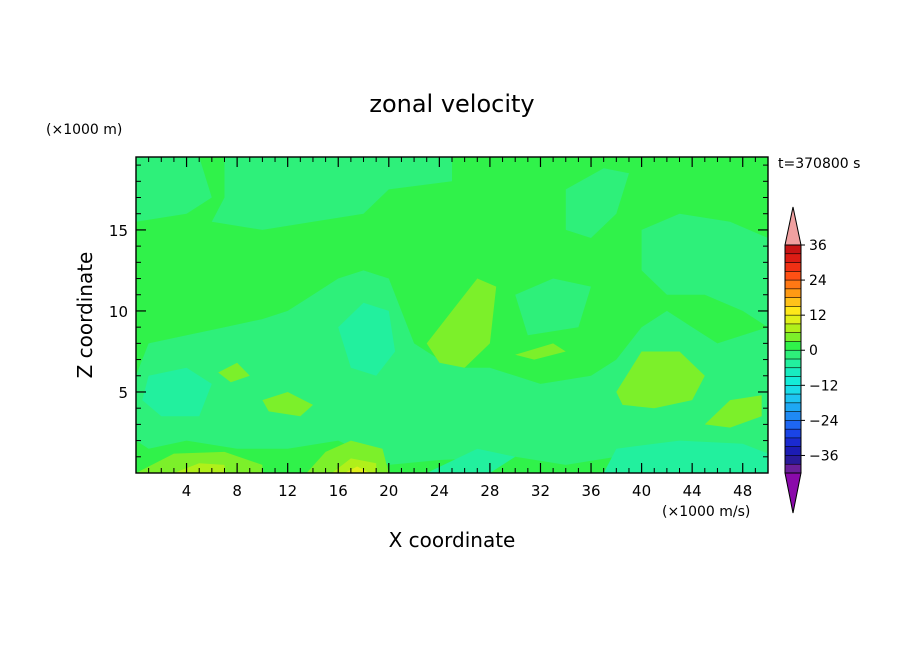 The image size is (904, 654). Describe the element at coordinates (793, 226) in the screenshot. I see `colorbar-over-triangle` at that location.